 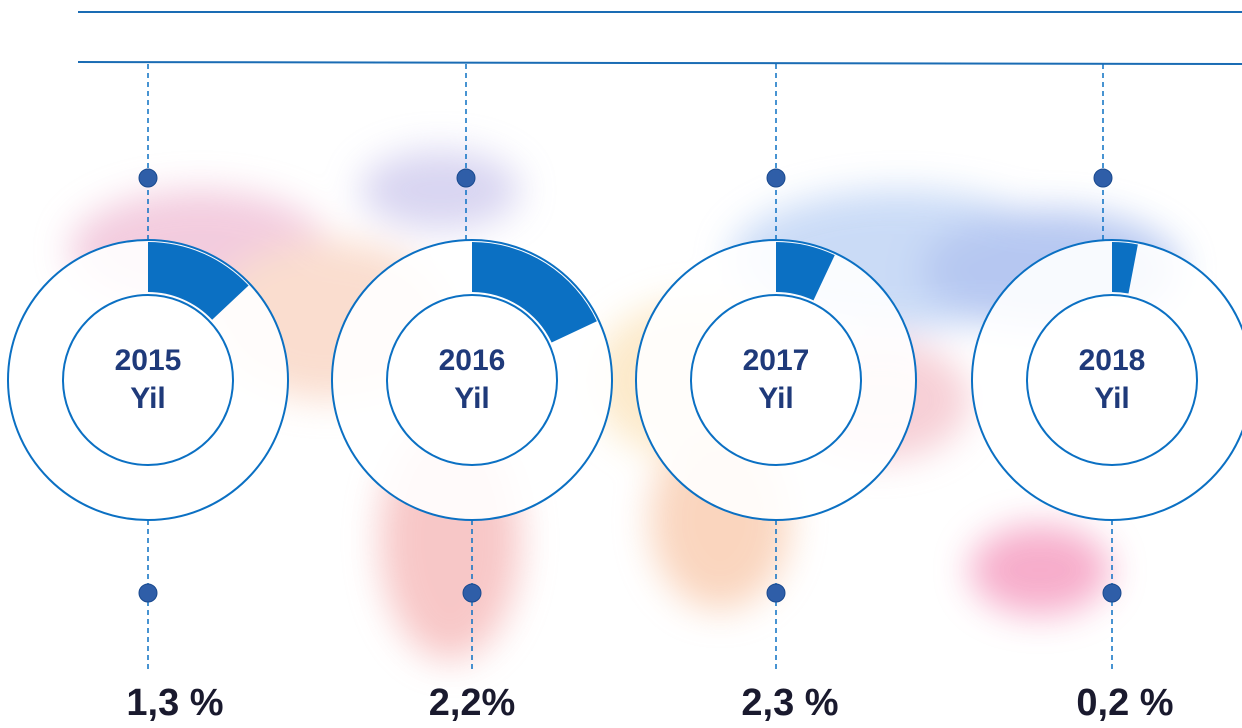 What do you see at coordinates (472, 703) in the screenshot?
I see `value-label: 2,2%` at bounding box center [472, 703].